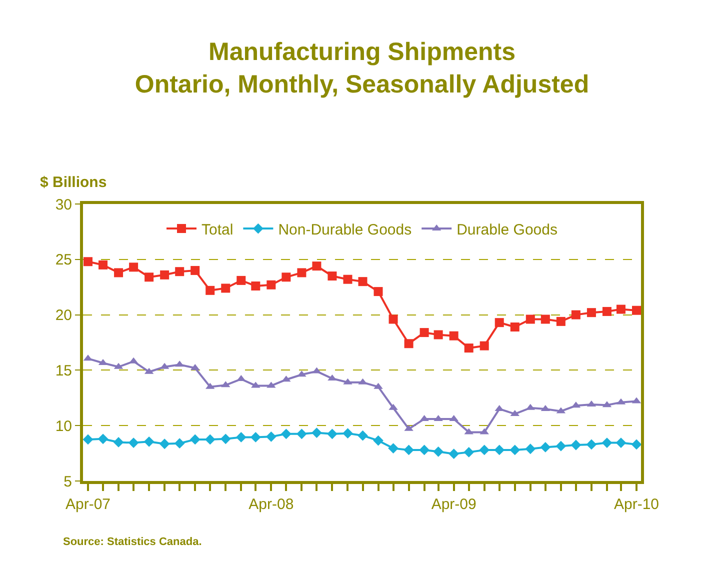 The height and width of the screenshot is (575, 704). Describe the element at coordinates (68, 481) in the screenshot. I see `y-tick-label: 5` at that location.